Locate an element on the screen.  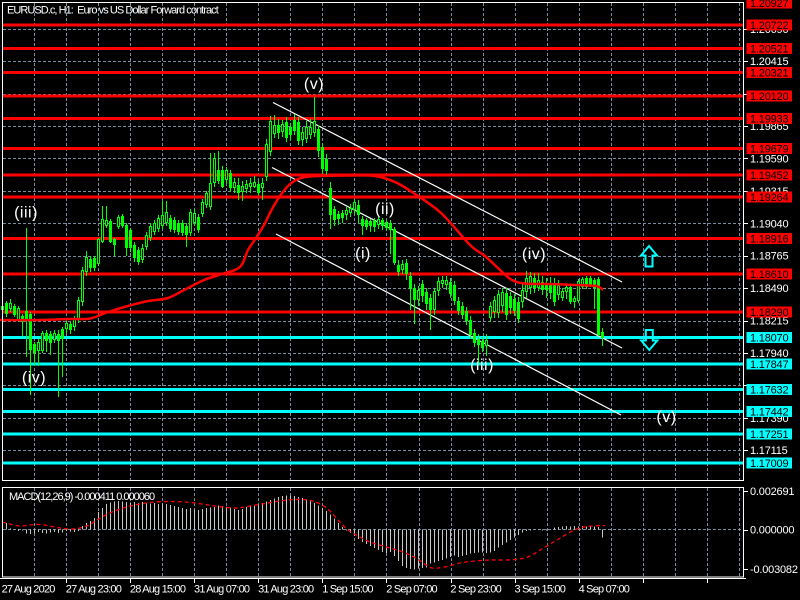
svg-text: 1.19040 is located at coordinates (769, 224).